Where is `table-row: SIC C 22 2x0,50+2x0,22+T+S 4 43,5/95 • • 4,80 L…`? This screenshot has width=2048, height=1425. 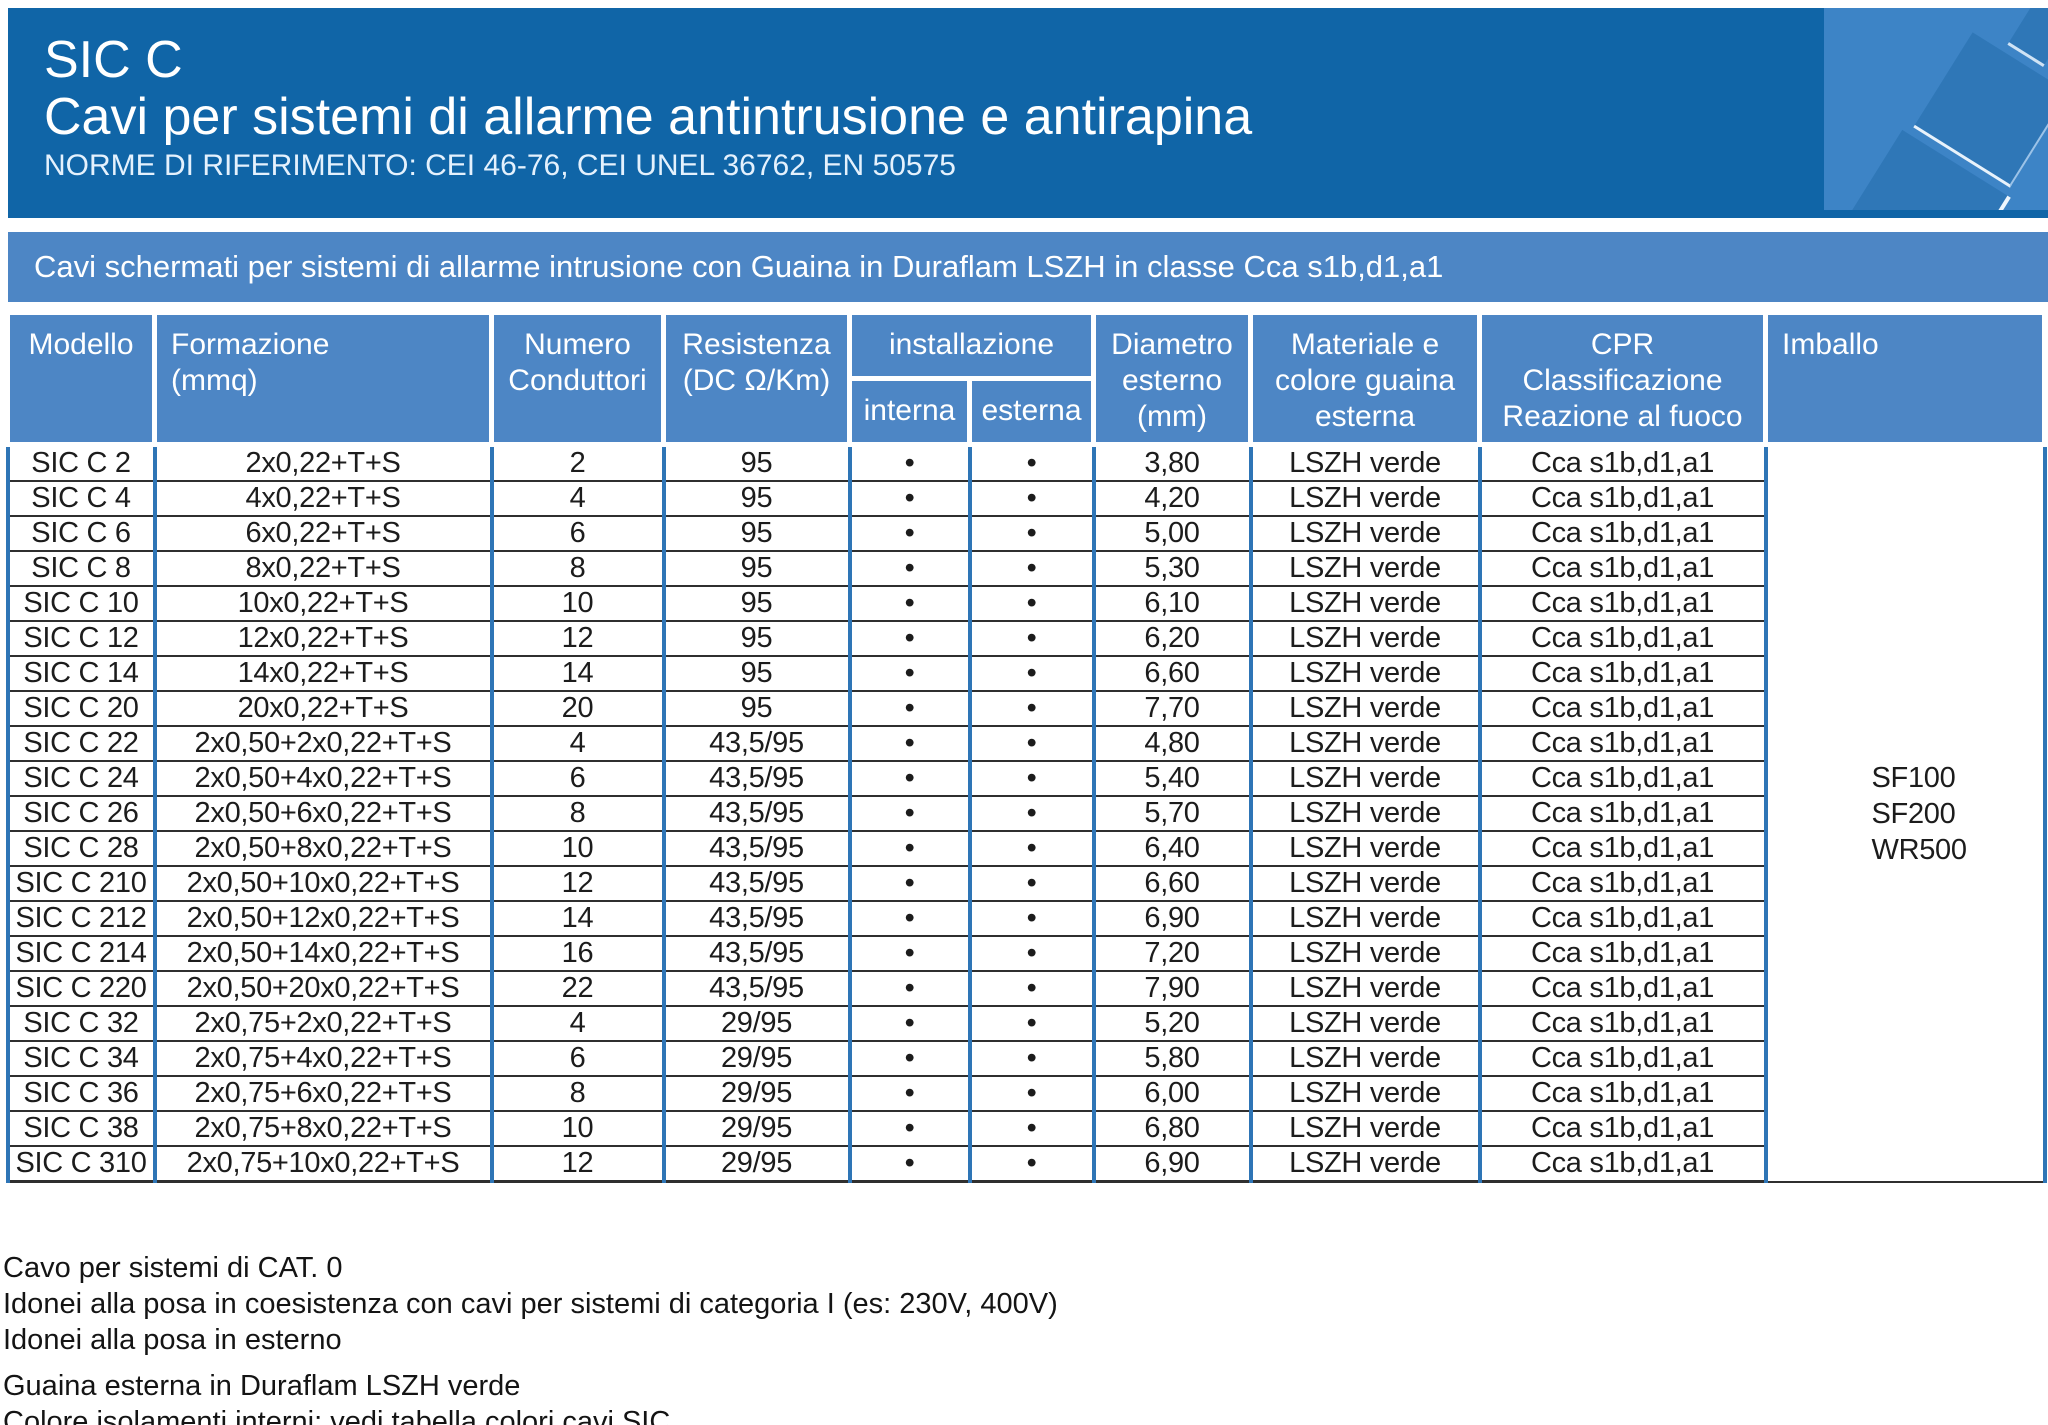
table-row: SIC C 22 2x0,50+2x0,22+T+S 4 43,5/95 • • 4,80 L… is located at coordinates (1025, 744).